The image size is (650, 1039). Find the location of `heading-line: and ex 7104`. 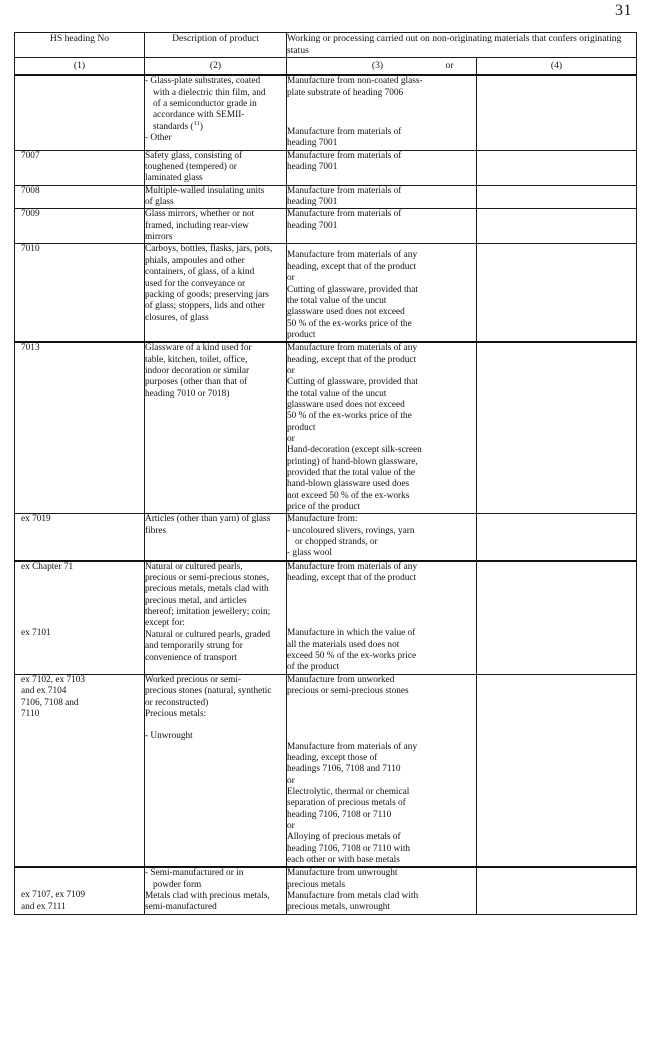

heading-line: and ex 7104 is located at coordinates (44, 691).